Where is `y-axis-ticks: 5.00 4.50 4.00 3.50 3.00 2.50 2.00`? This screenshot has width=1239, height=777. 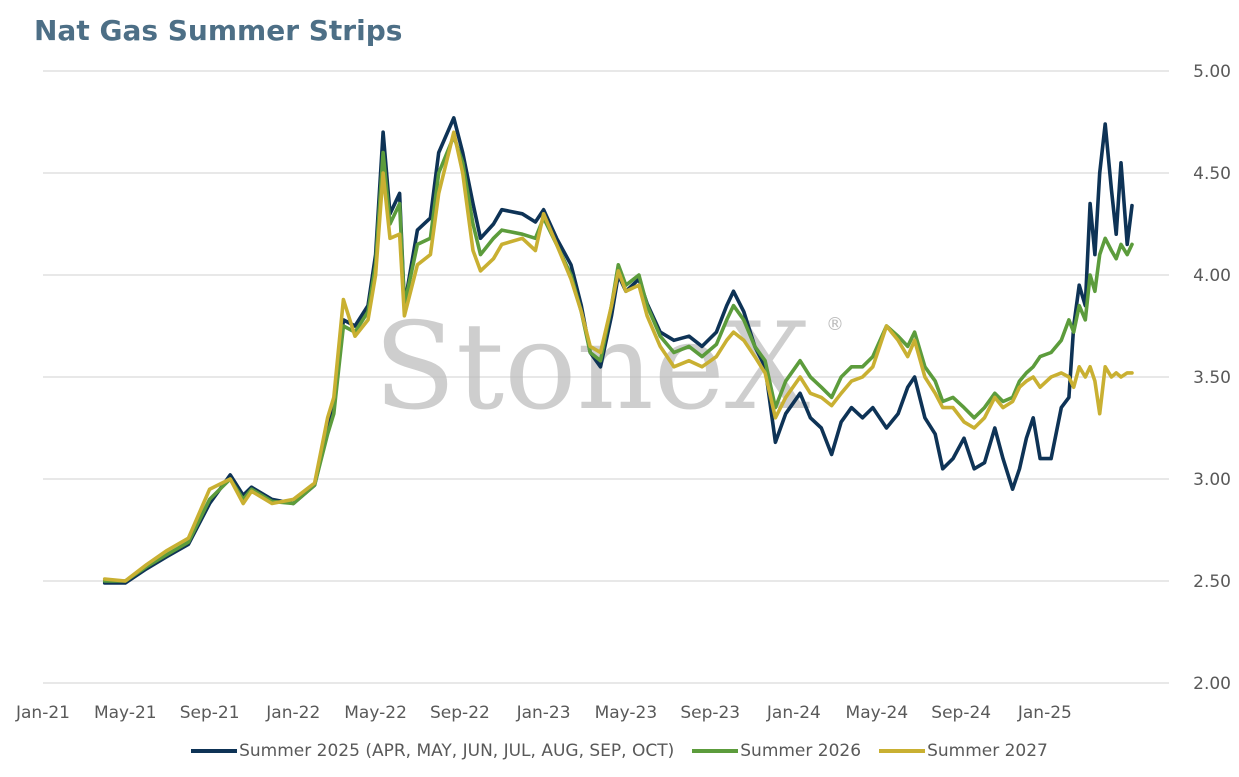
y-axis-ticks: 5.00 4.50 4.00 3.50 3.00 2.50 2.00 is located at coordinates (1212, 378).